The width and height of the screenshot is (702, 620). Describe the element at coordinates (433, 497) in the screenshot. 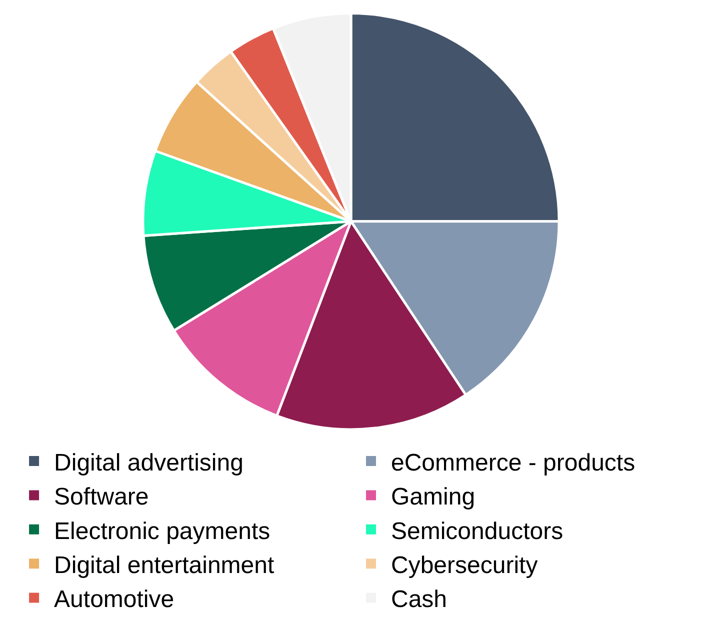

I see `legend-label: Gaming` at that location.